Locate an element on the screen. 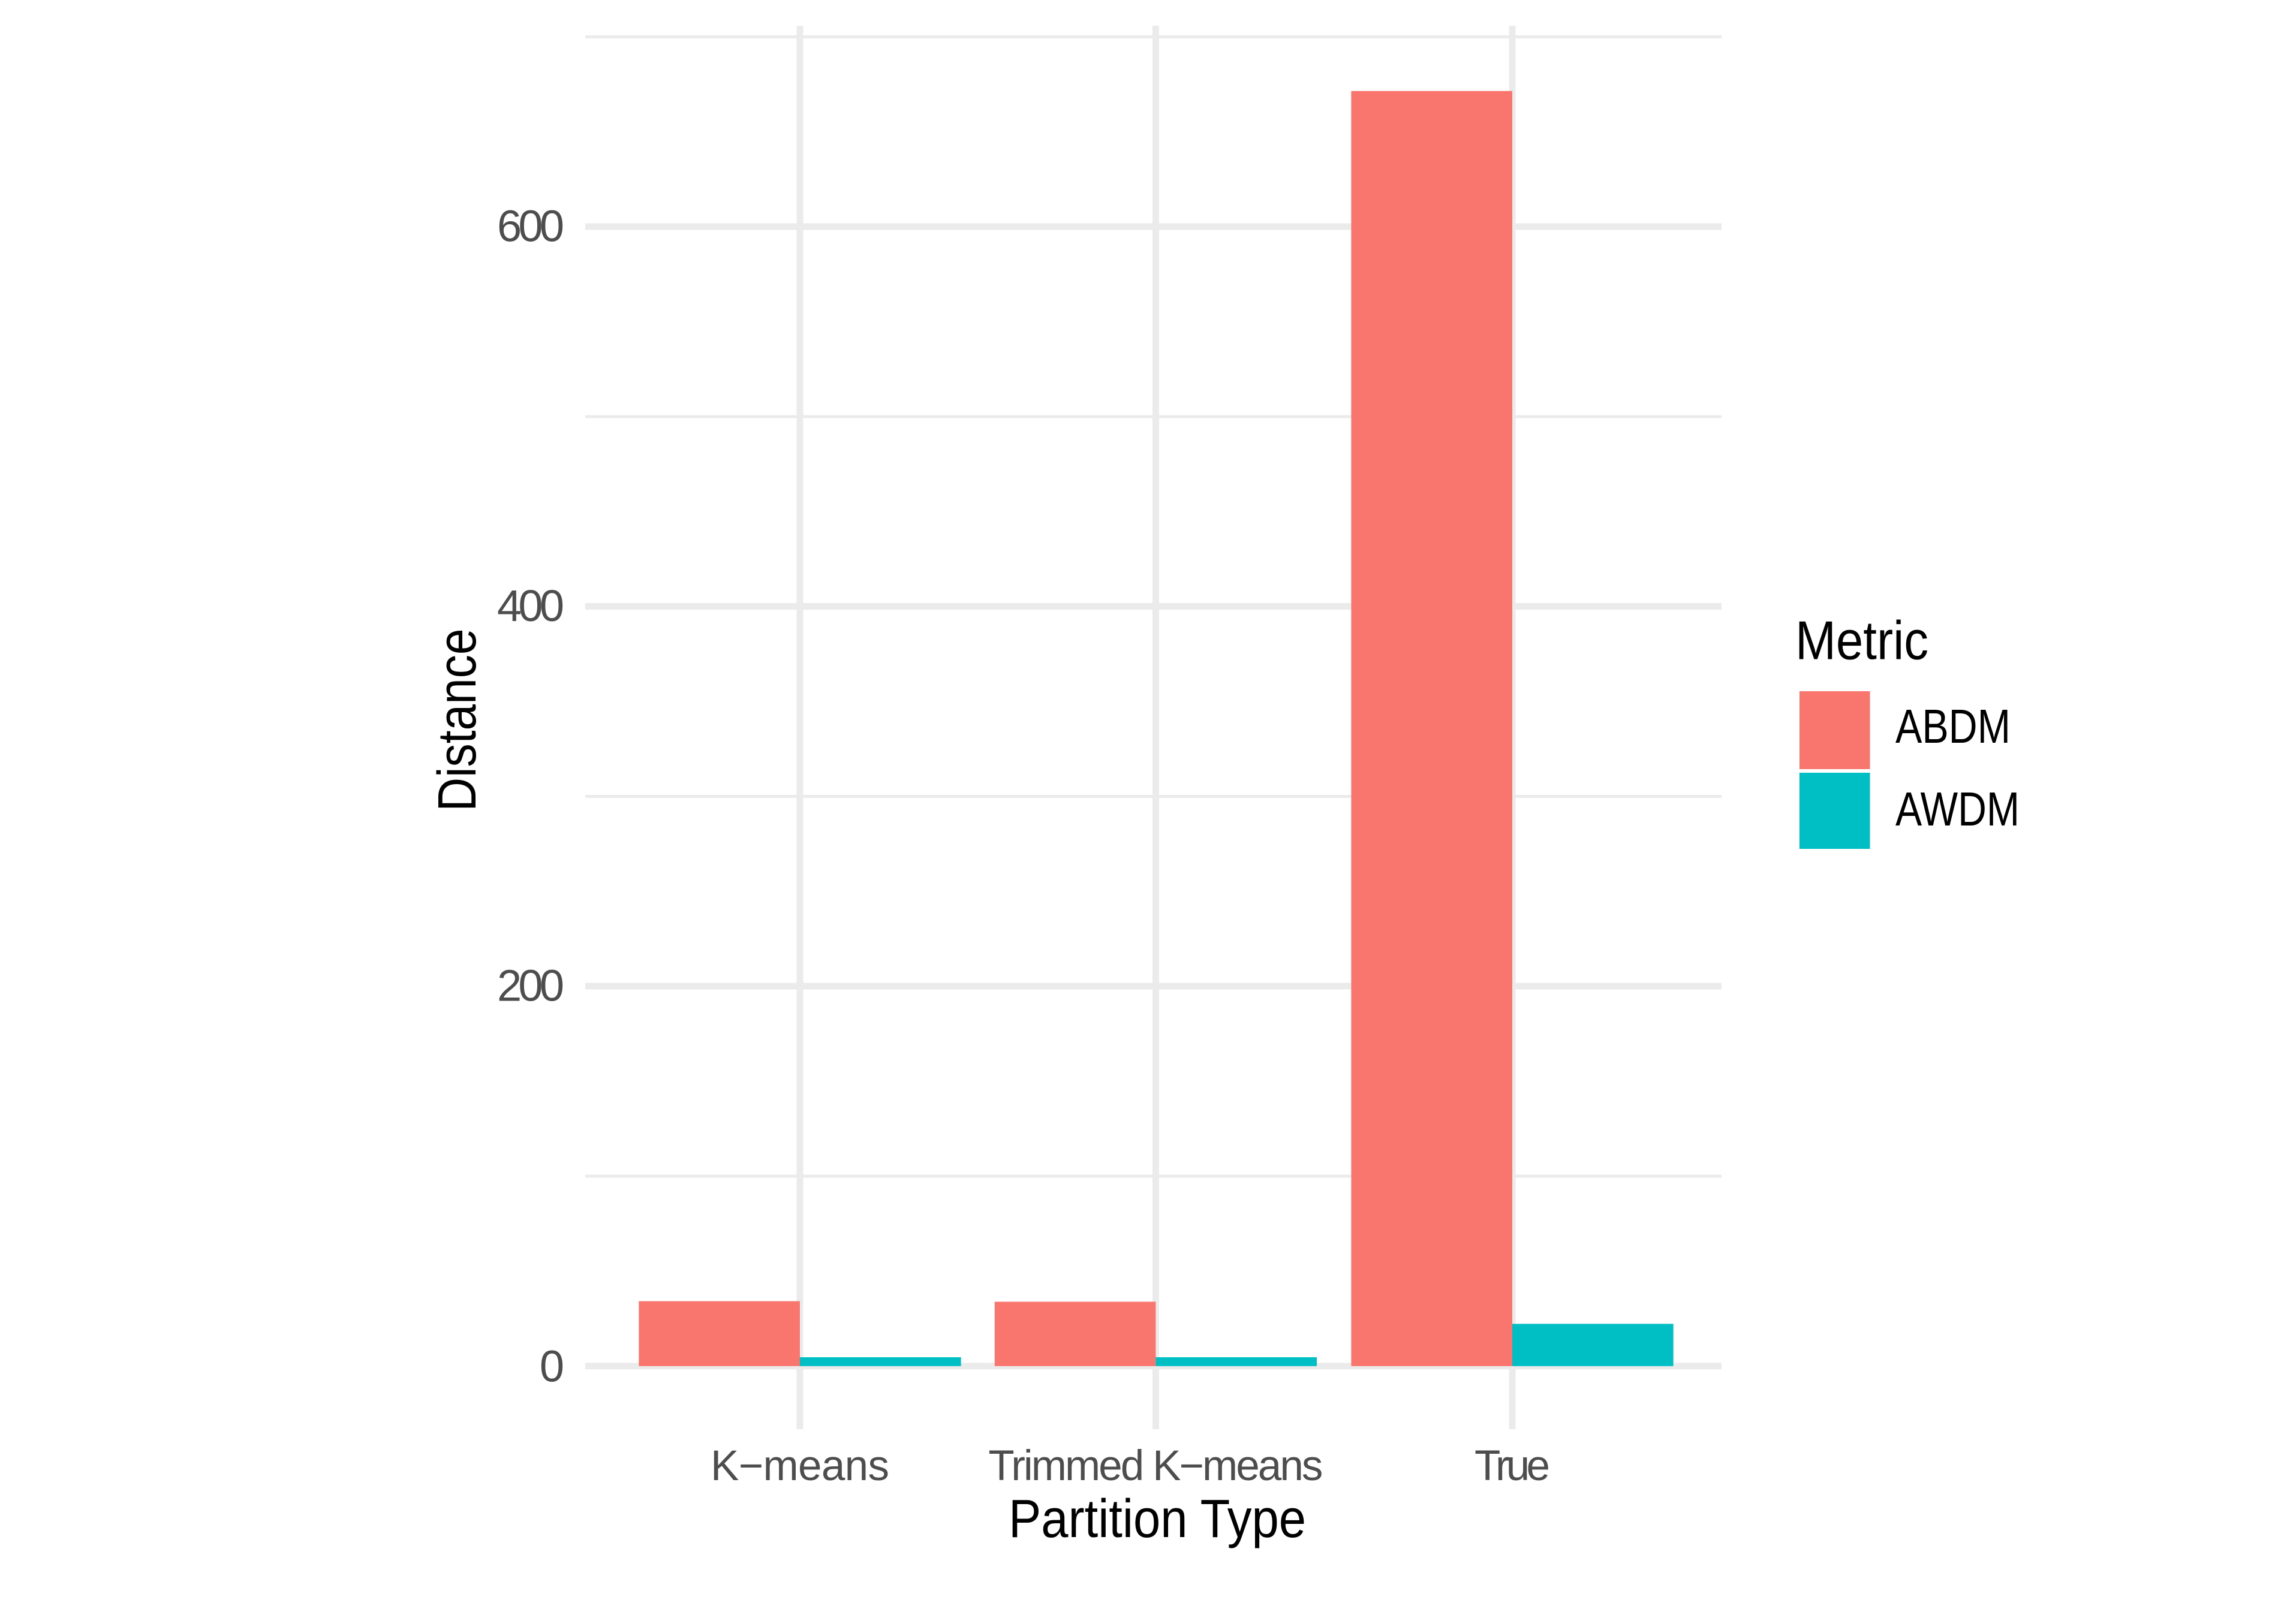  svg-text: Distance is located at coordinates (458, 720).